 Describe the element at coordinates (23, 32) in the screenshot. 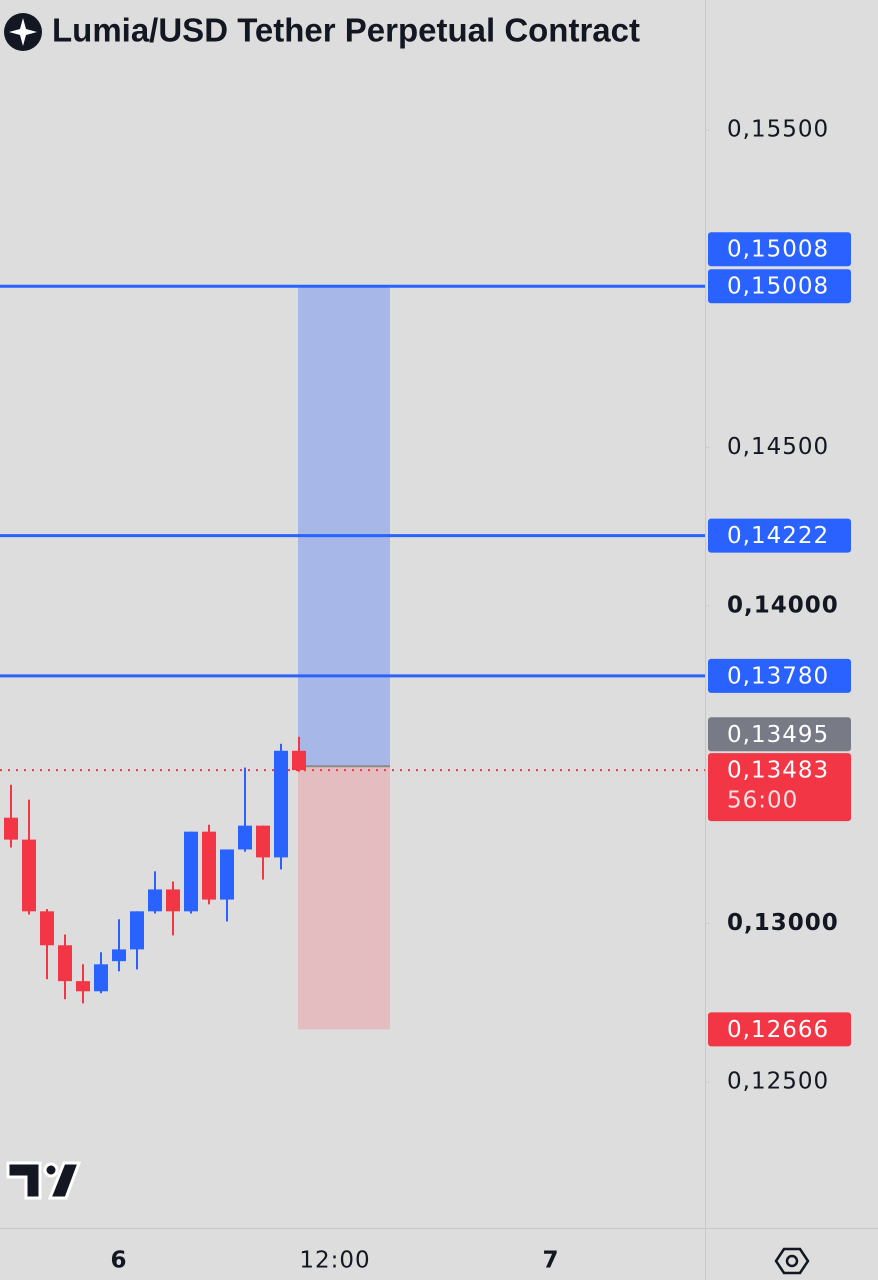

I see `symbol-icon` at that location.